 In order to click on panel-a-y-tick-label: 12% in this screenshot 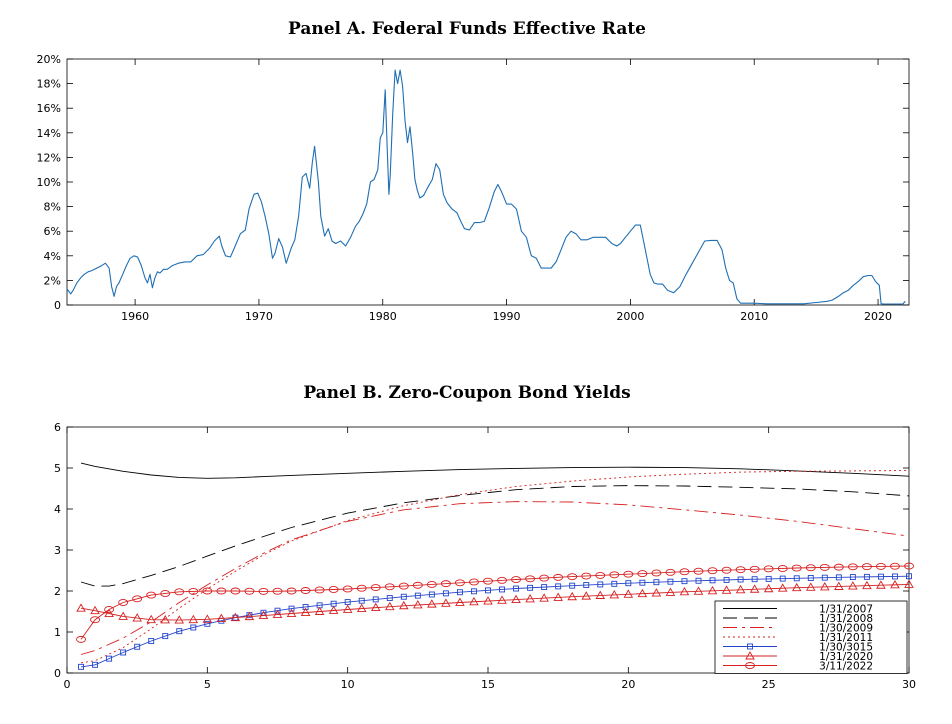, I will do `click(49, 157)`.